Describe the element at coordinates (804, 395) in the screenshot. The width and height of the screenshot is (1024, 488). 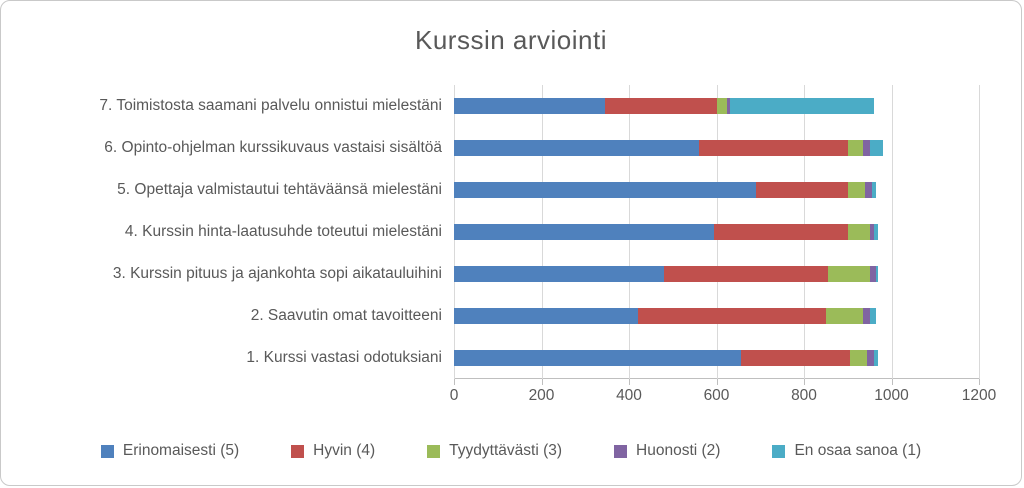
I see `x-tick-label: 800` at that location.